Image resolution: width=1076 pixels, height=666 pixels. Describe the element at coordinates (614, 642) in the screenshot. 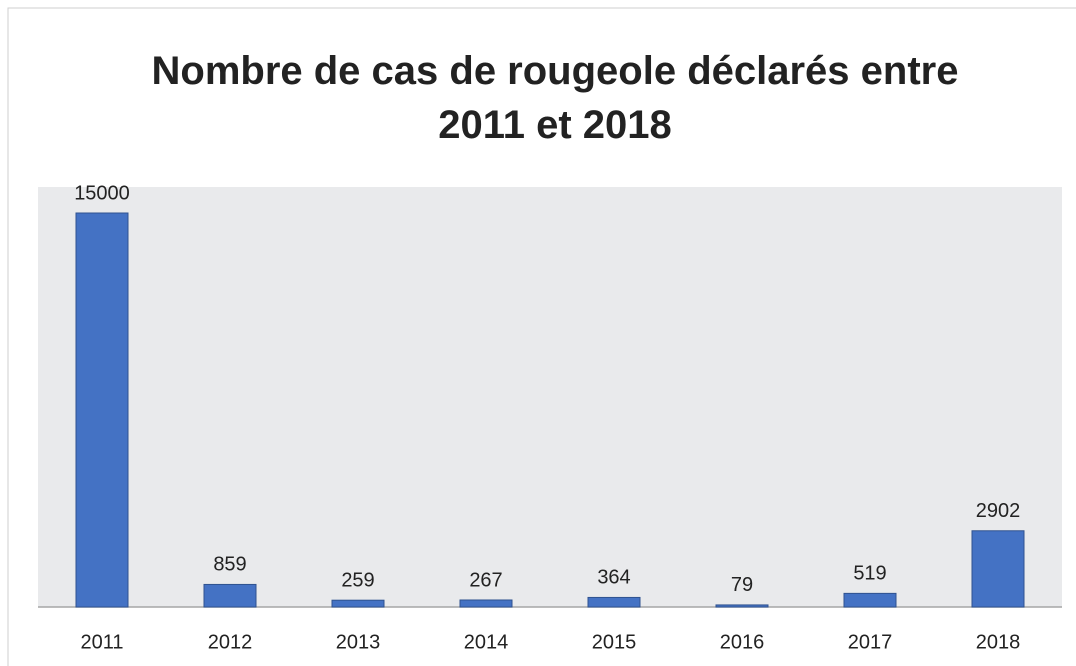

I see `x-tick-label: 2015` at that location.